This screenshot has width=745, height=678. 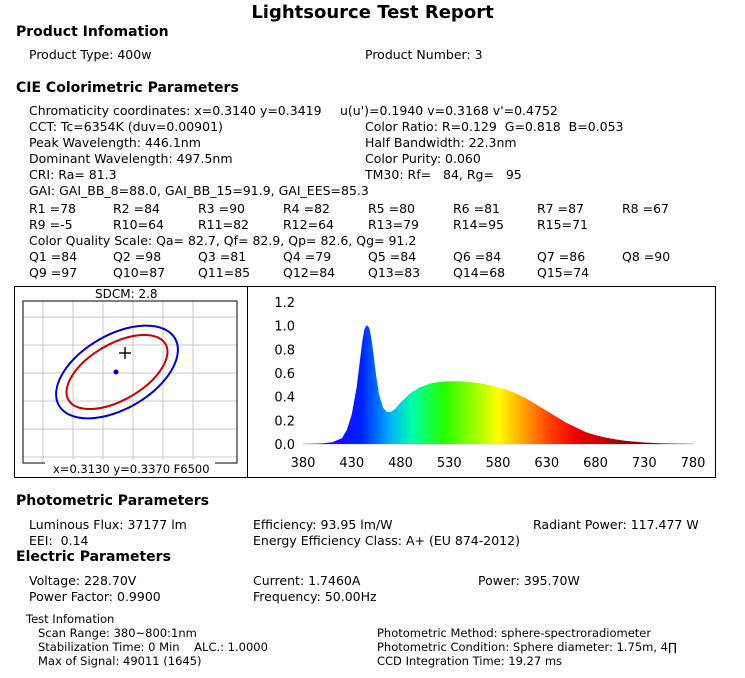 I want to click on x-tick-label: 530, so click(x=449, y=463).